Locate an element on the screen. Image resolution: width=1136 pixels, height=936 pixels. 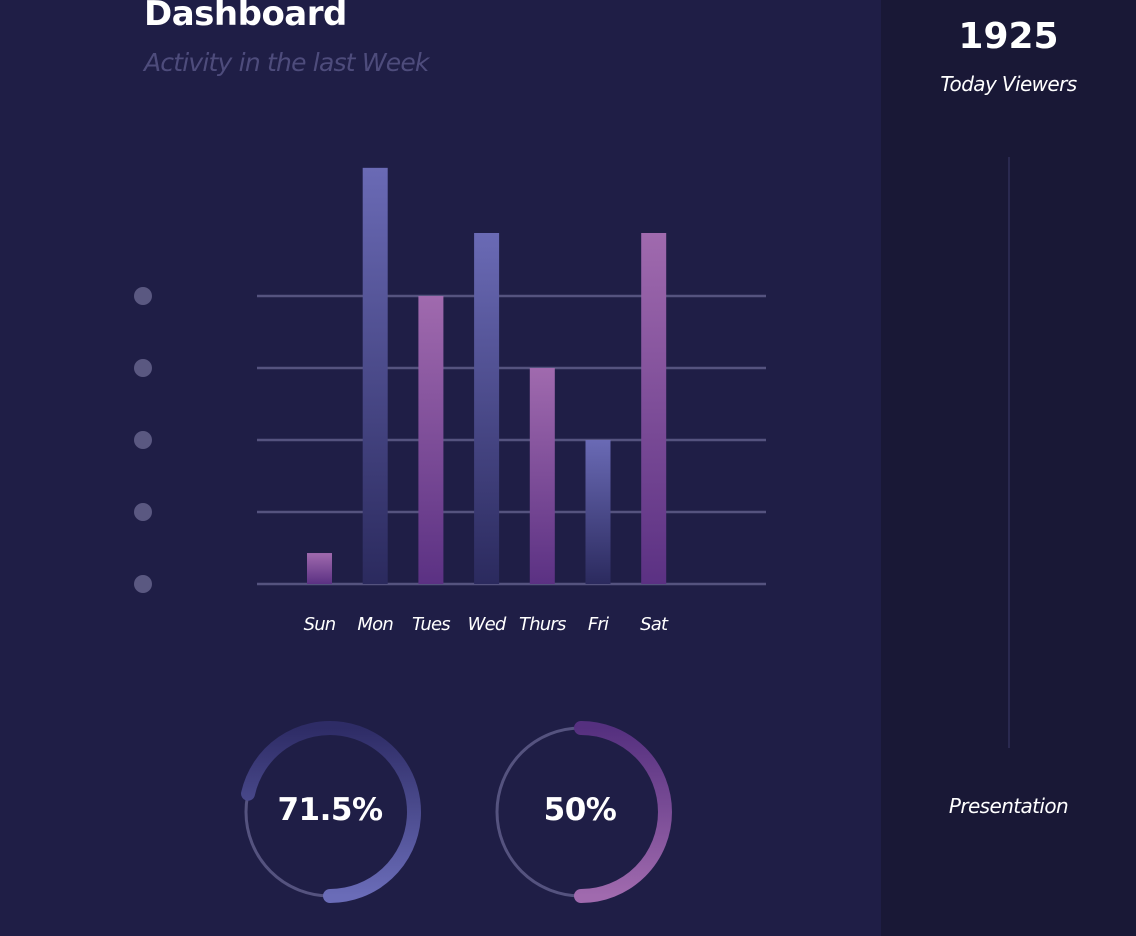
bar-fri is located at coordinates (598, 512).